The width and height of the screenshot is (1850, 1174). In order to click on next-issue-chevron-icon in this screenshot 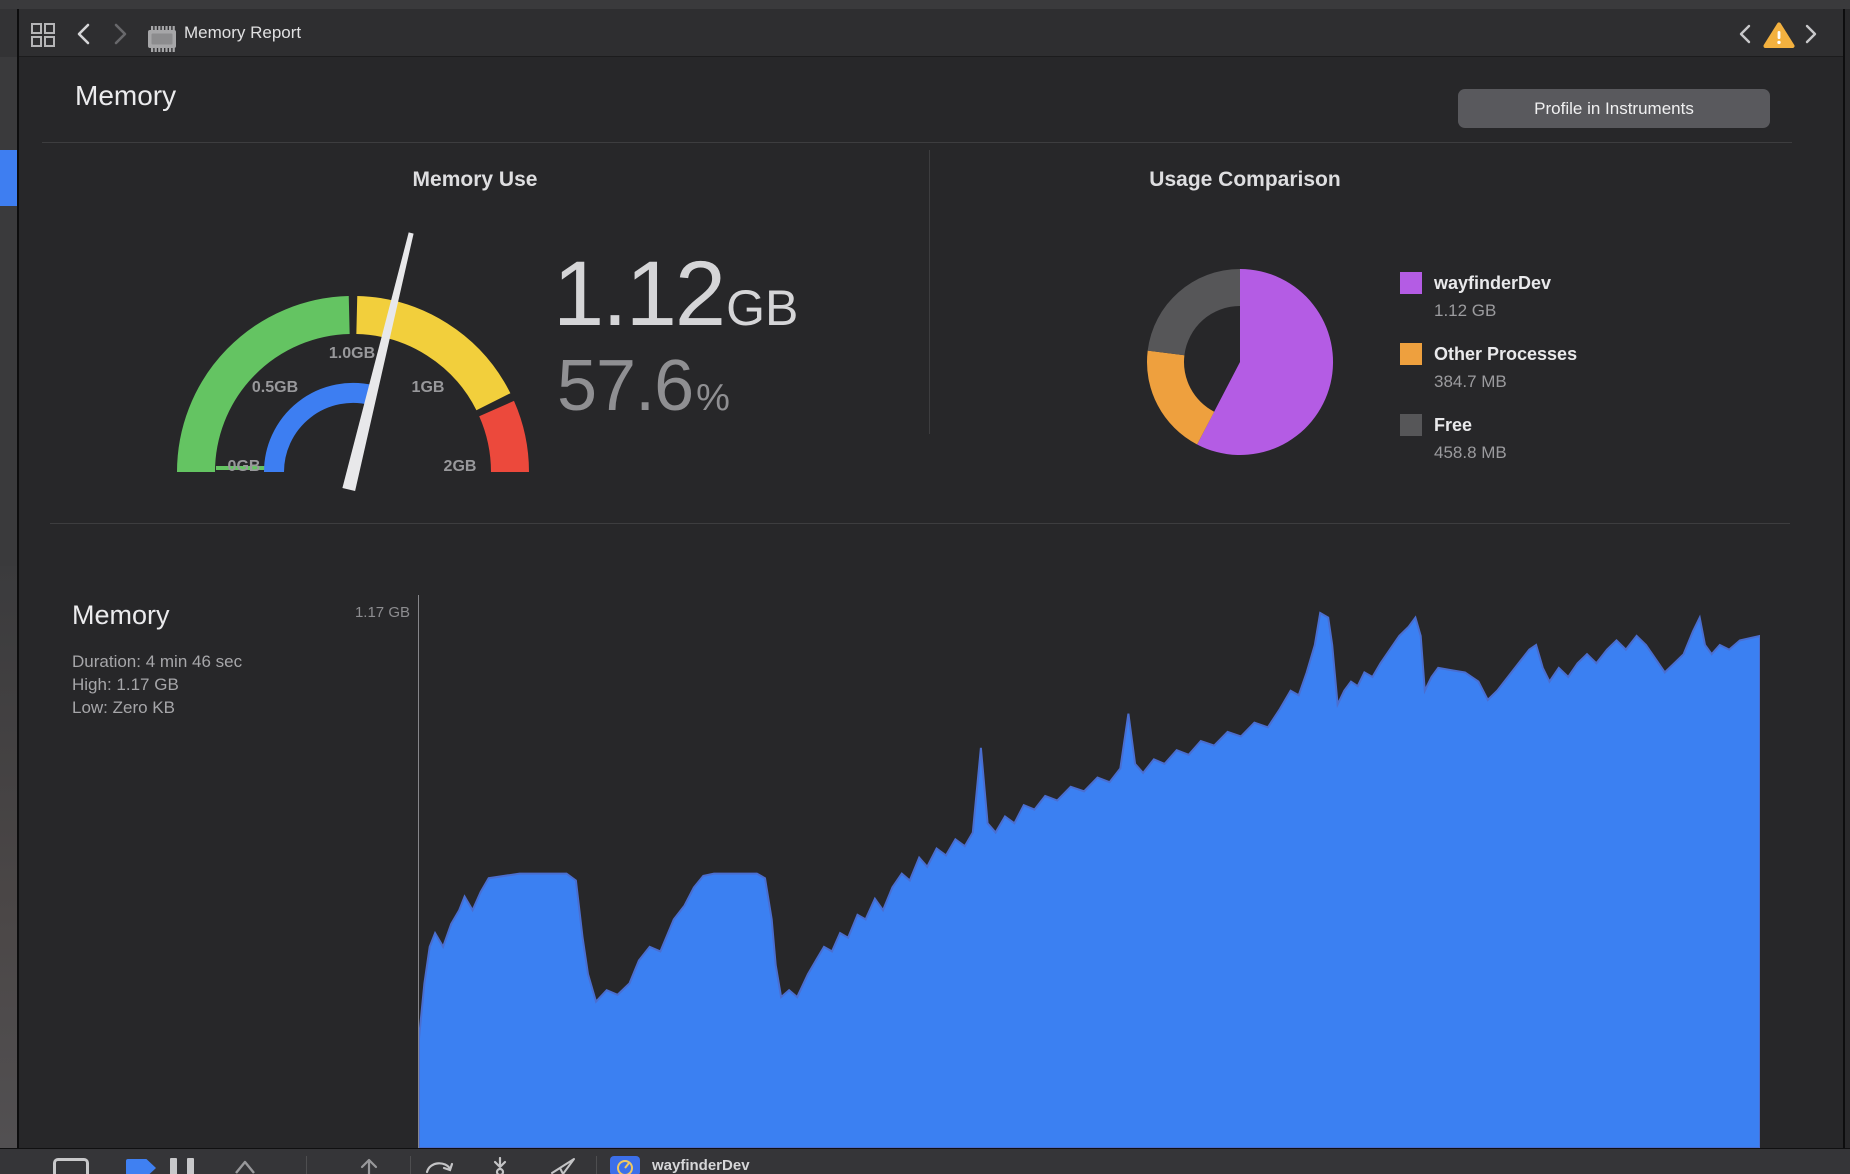, I will do `click(1811, 34)`.